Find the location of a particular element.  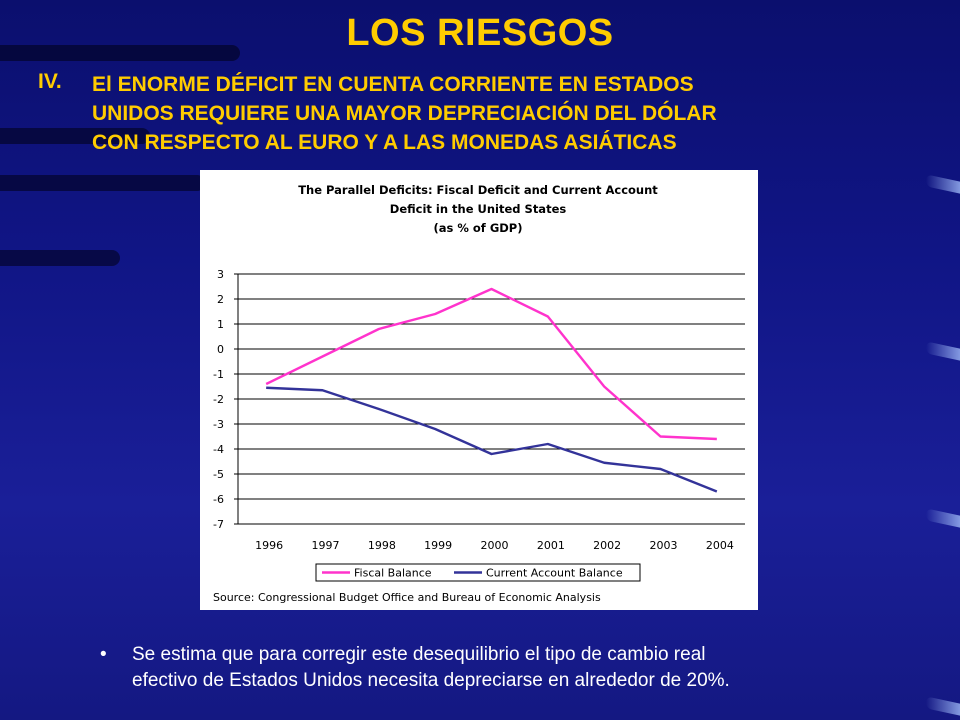

heading-number: IV. is located at coordinates (50, 81).